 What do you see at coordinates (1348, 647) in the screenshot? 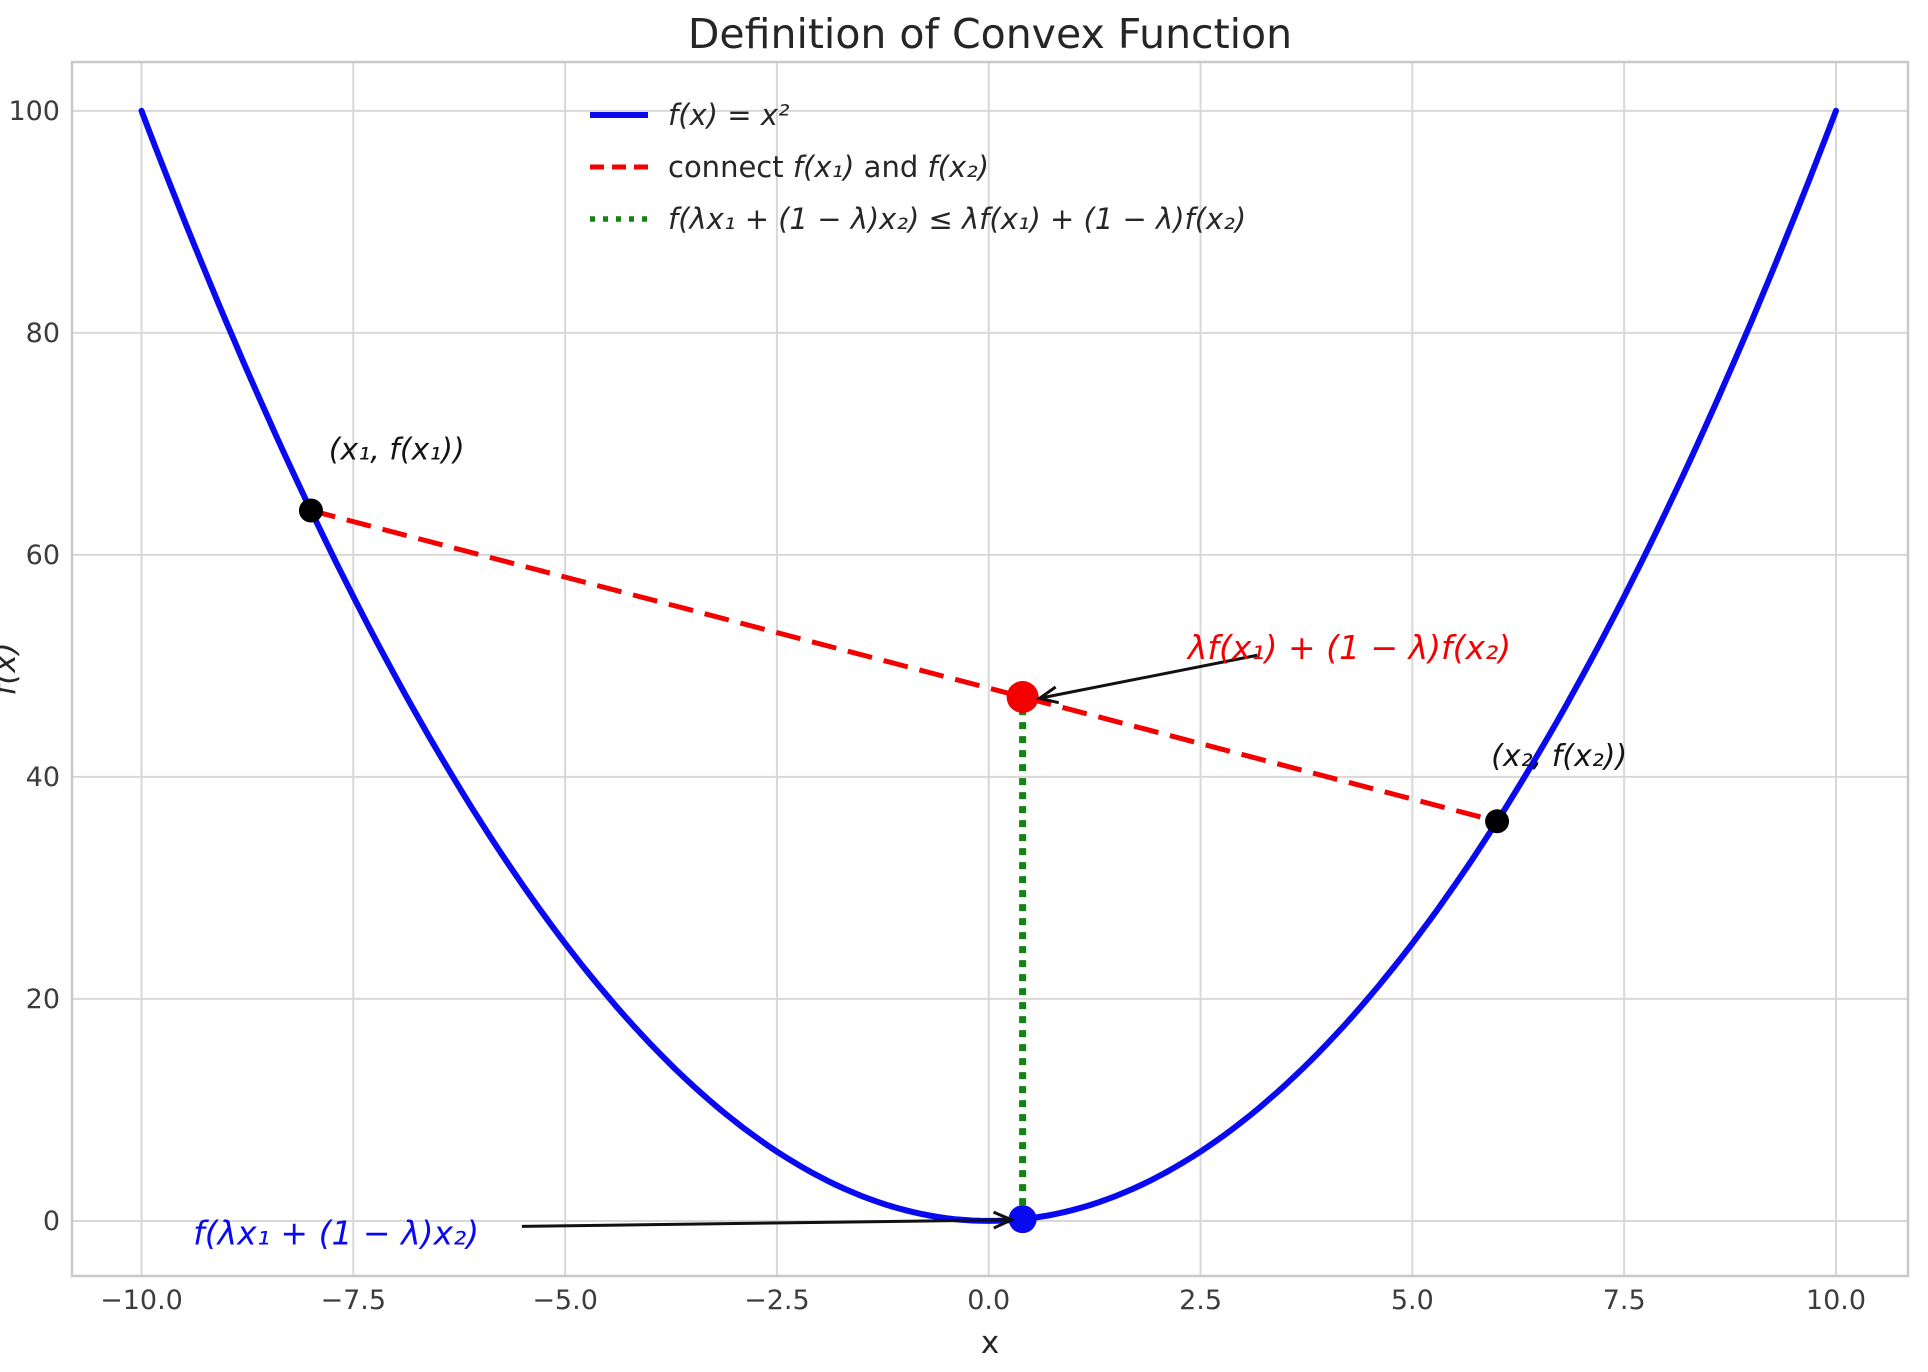
I see `label-chord-value: λf(x₁) + (1 − λ)f(x₂)` at bounding box center [1348, 647].